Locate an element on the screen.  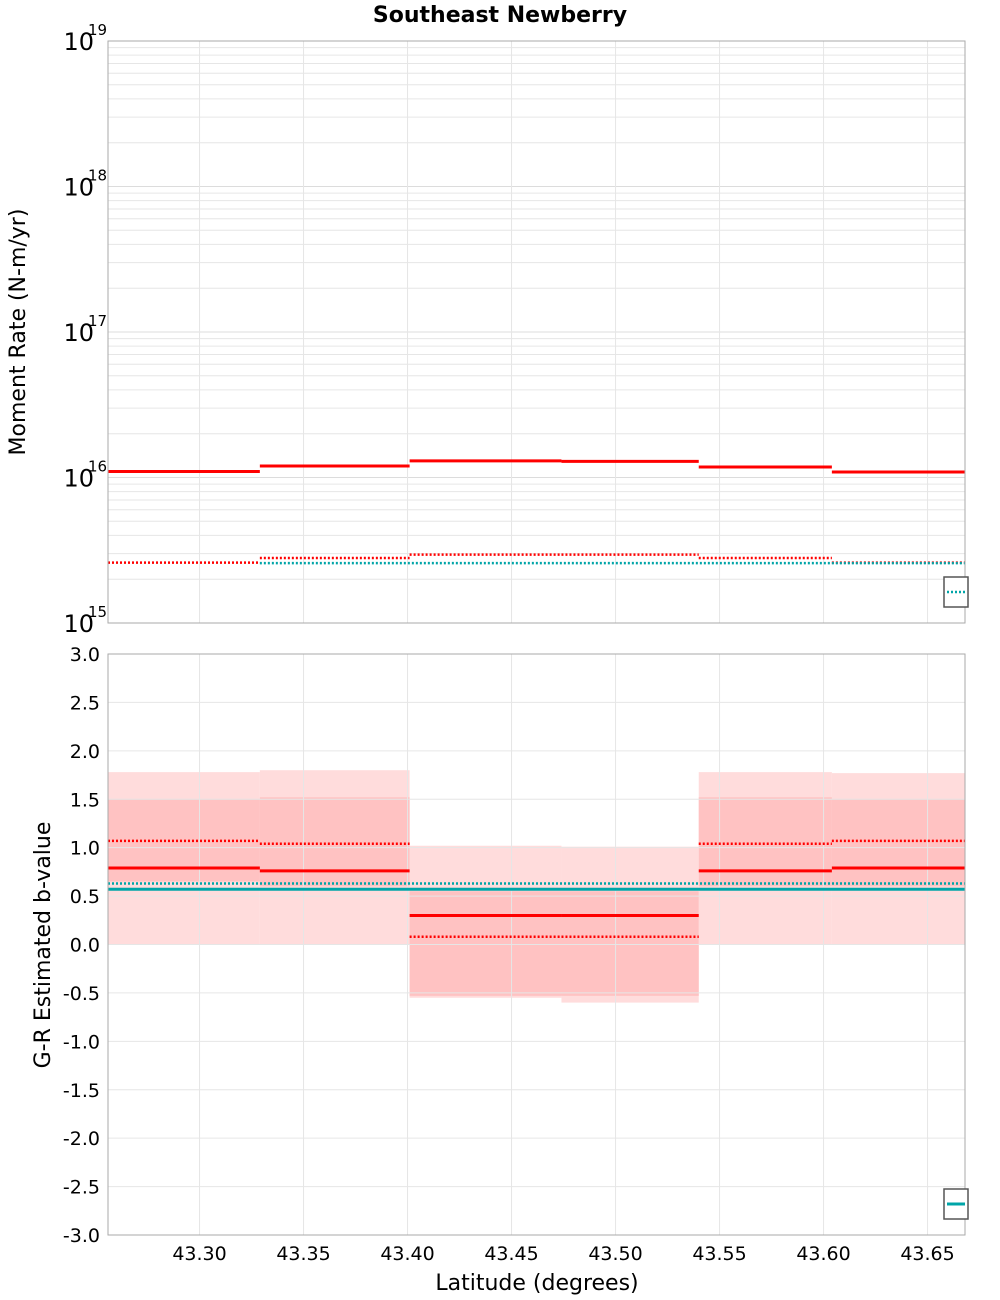
bottom-y-tick-label: -1.5 is located at coordinates (81, 1091).